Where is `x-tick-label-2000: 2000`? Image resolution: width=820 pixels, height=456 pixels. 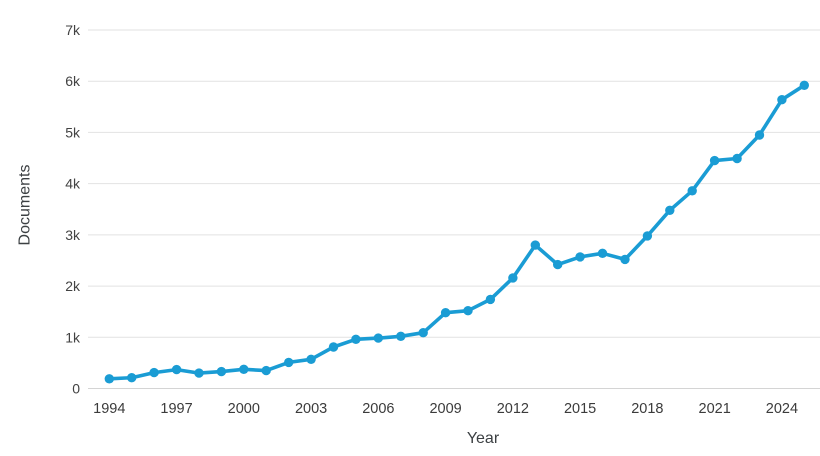
x-tick-label-2000: 2000 is located at coordinates (244, 409).